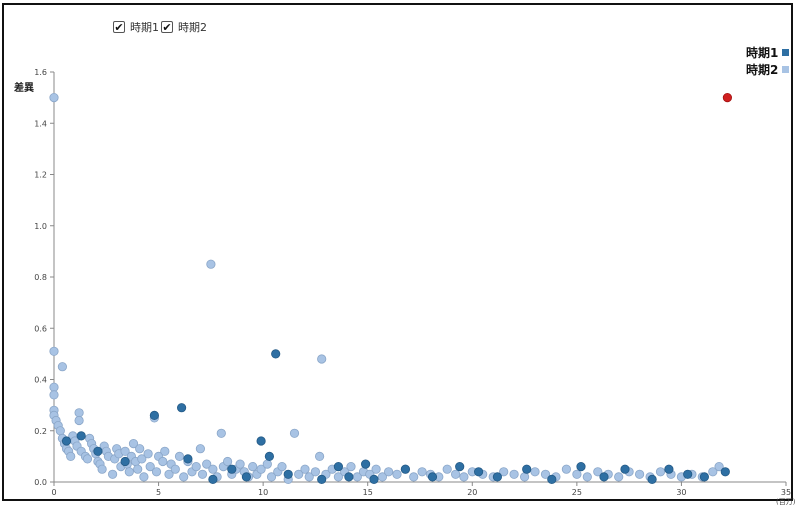  I want to click on checkbox-period2: ✔, so click(167, 27).